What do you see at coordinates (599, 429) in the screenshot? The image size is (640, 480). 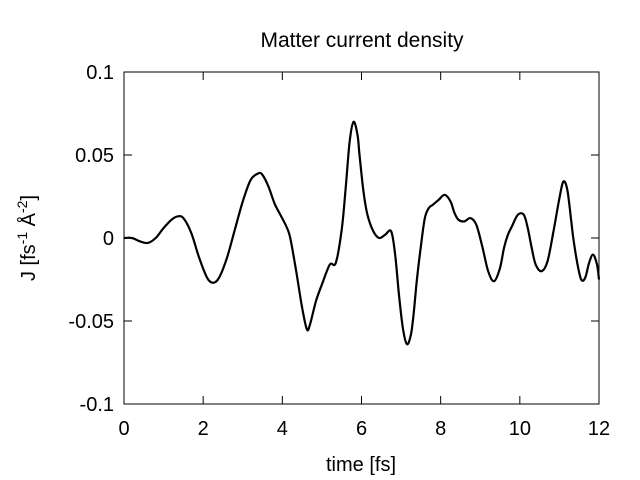 I see `x-tick-label: 12` at bounding box center [599, 429].